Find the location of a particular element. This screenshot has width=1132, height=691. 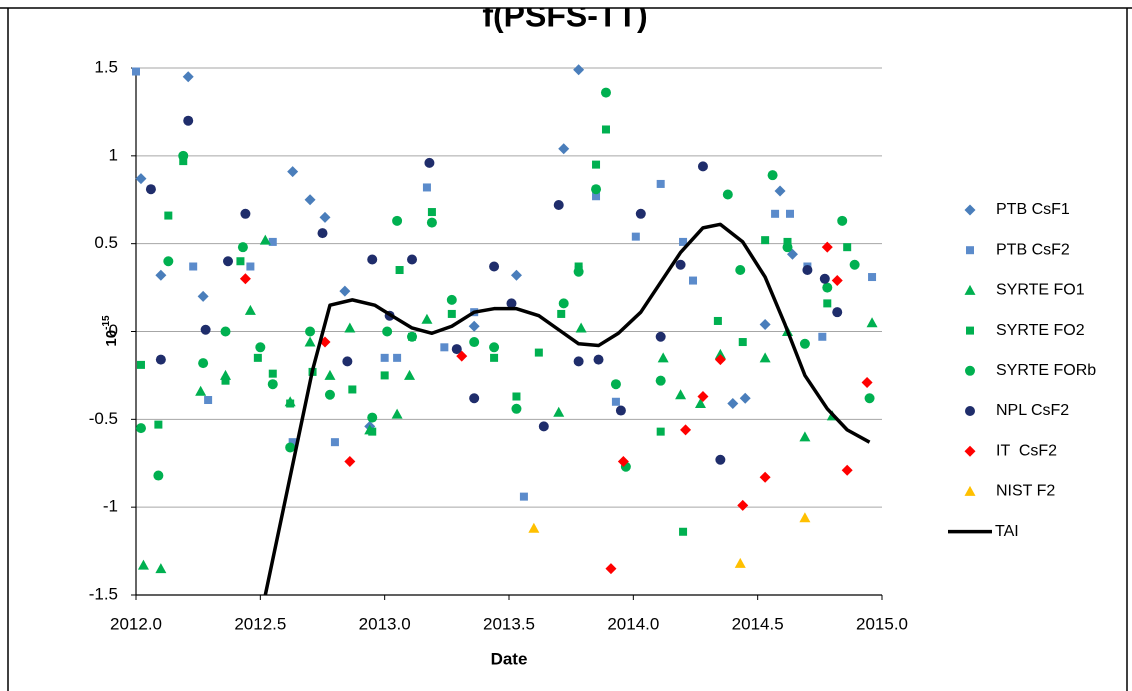

legend-label: TAI is located at coordinates (1007, 531).